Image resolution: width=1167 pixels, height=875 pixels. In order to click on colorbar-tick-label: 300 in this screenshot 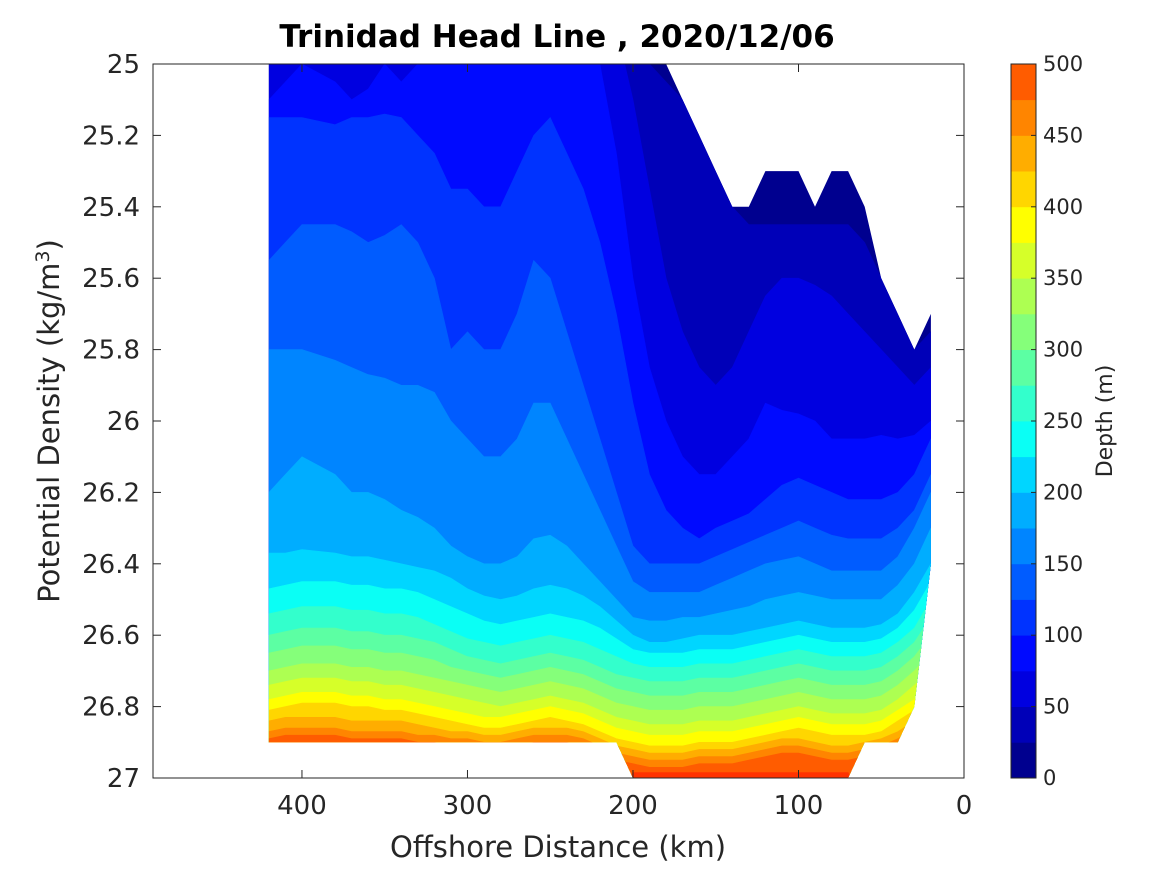, I will do `click(1063, 350)`.